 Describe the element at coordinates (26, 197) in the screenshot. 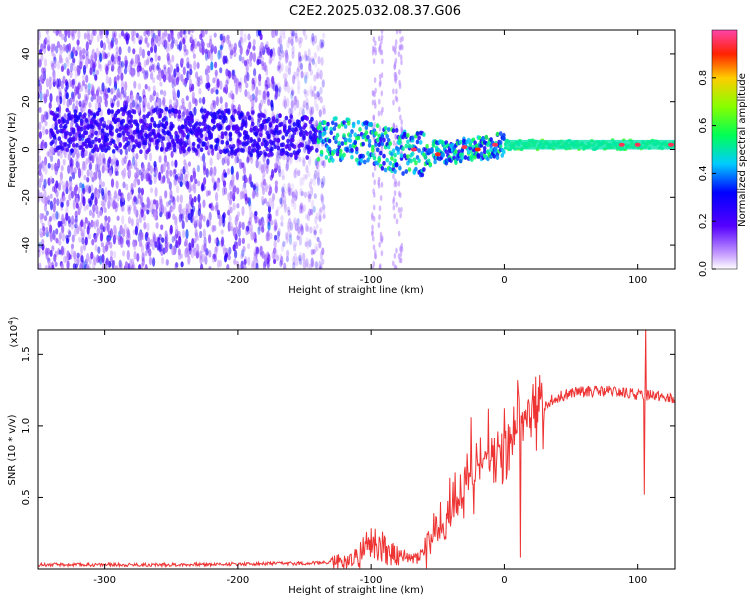

I see `y-tick-label: -20` at that location.